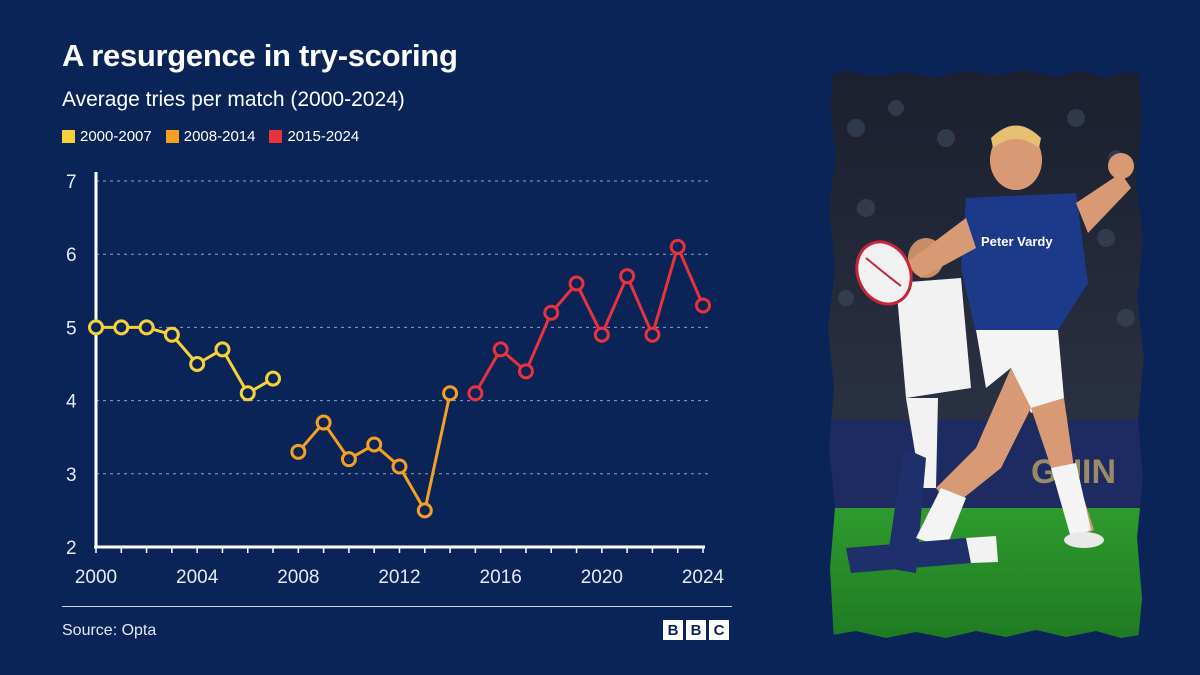 The image size is (1200, 675). Describe the element at coordinates (397, 606) in the screenshot. I see `footer-divider` at that location.